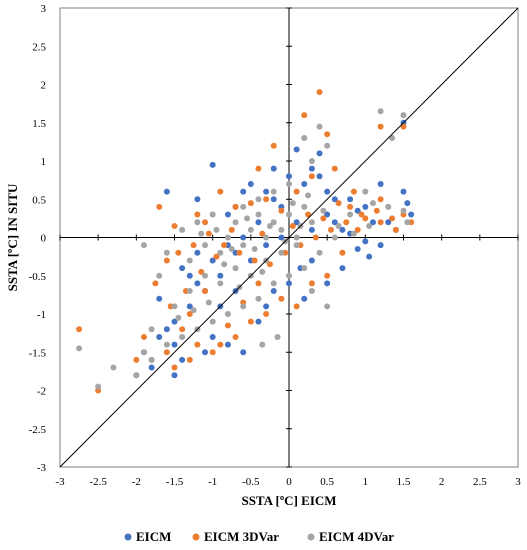  What do you see at coordinates (60, 482) in the screenshot?
I see `x-tick-label: -3` at bounding box center [60, 482].